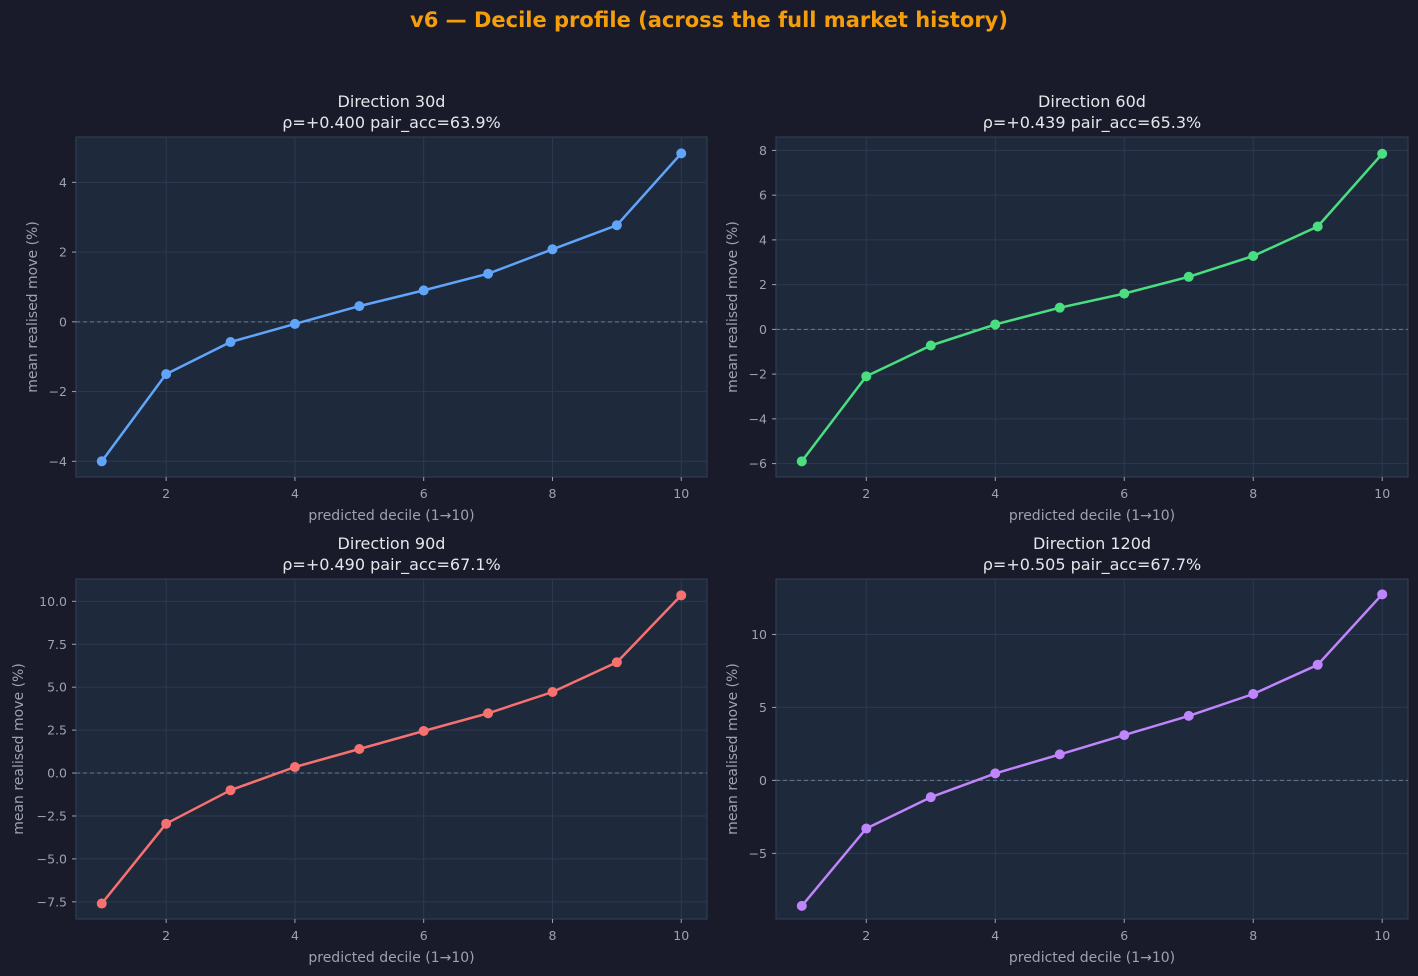 Image resolution: width=1418 pixels, height=976 pixels. What do you see at coordinates (392, 101) in the screenshot?
I see `panel-title: Direction 30d` at bounding box center [392, 101].